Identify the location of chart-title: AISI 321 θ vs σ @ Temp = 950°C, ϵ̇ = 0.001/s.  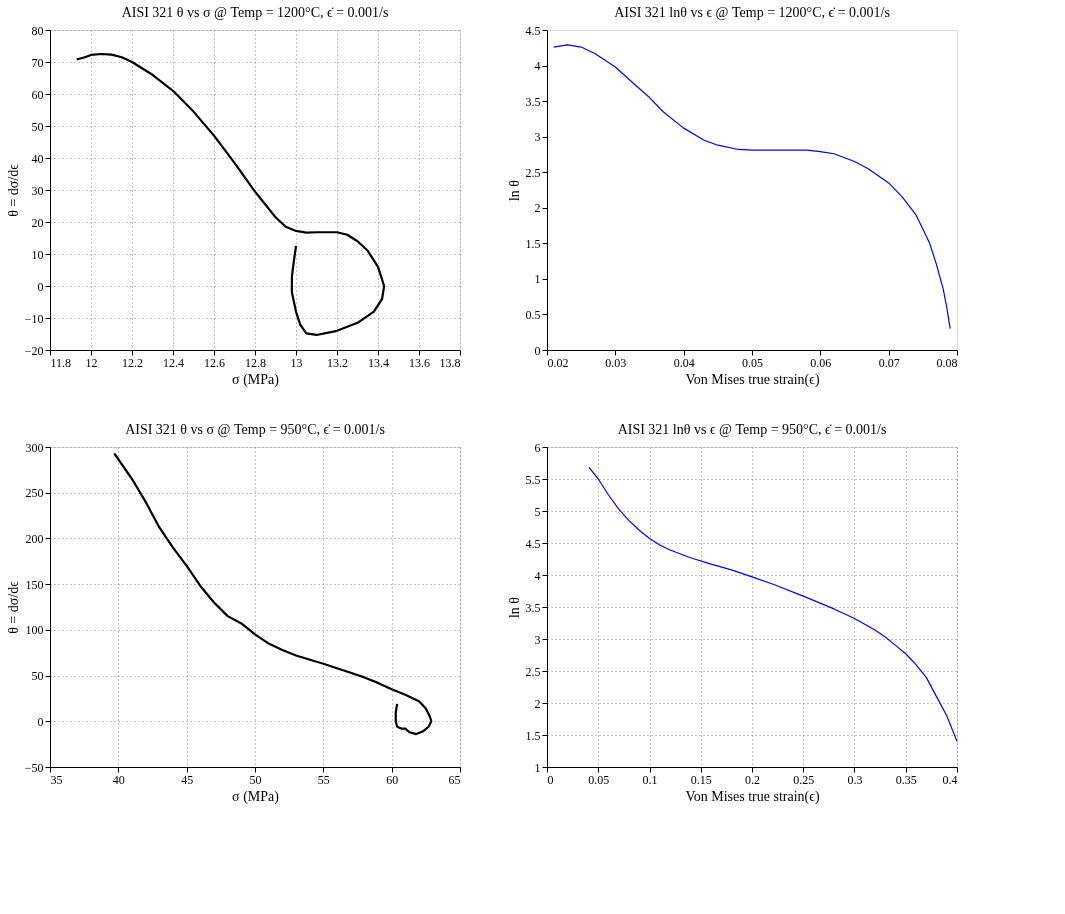
(255, 429).